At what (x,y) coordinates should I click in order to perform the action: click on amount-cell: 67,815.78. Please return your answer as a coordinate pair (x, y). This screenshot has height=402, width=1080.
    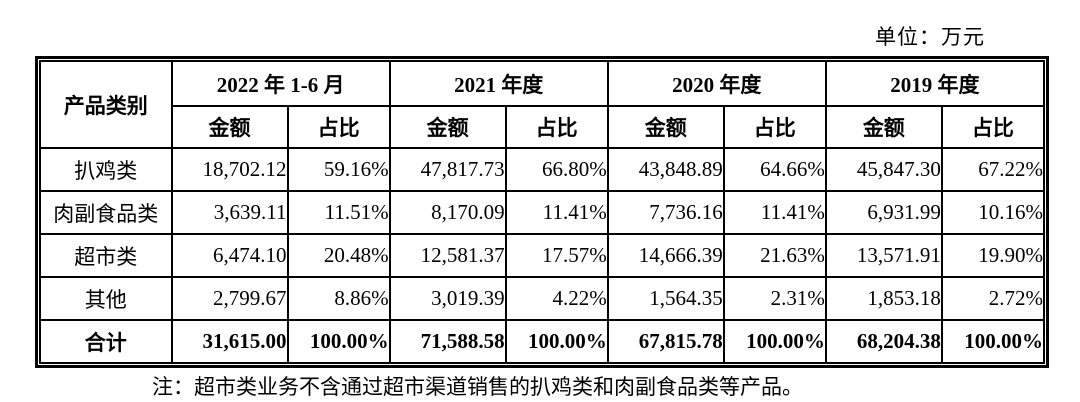
    Looking at the image, I should click on (665, 341).